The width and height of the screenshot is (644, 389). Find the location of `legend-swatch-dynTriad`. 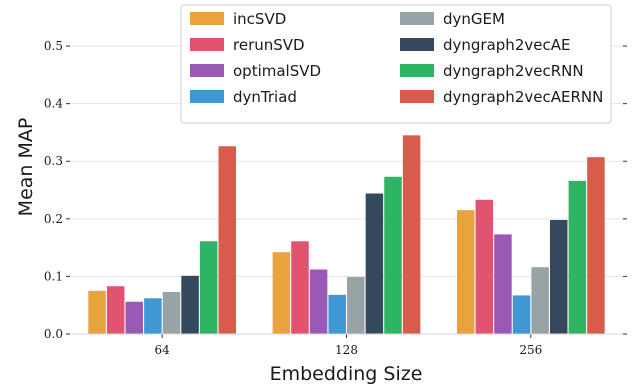

legend-swatch-dynTriad is located at coordinates (207, 96).